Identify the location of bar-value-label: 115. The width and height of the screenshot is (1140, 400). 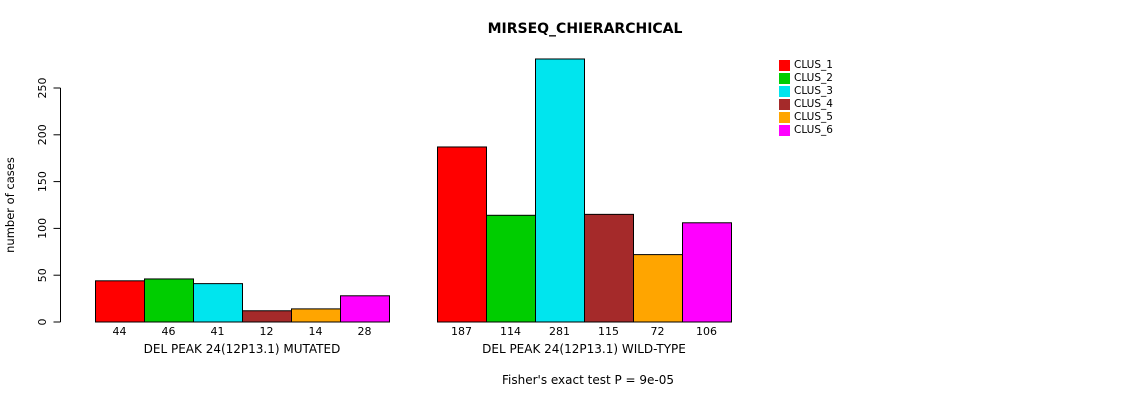
(608, 331).